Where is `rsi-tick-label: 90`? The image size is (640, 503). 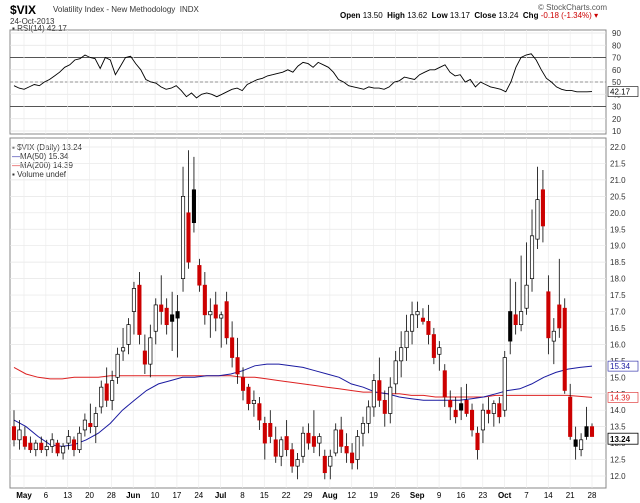
rsi-tick-label: 90 is located at coordinates (616, 33).